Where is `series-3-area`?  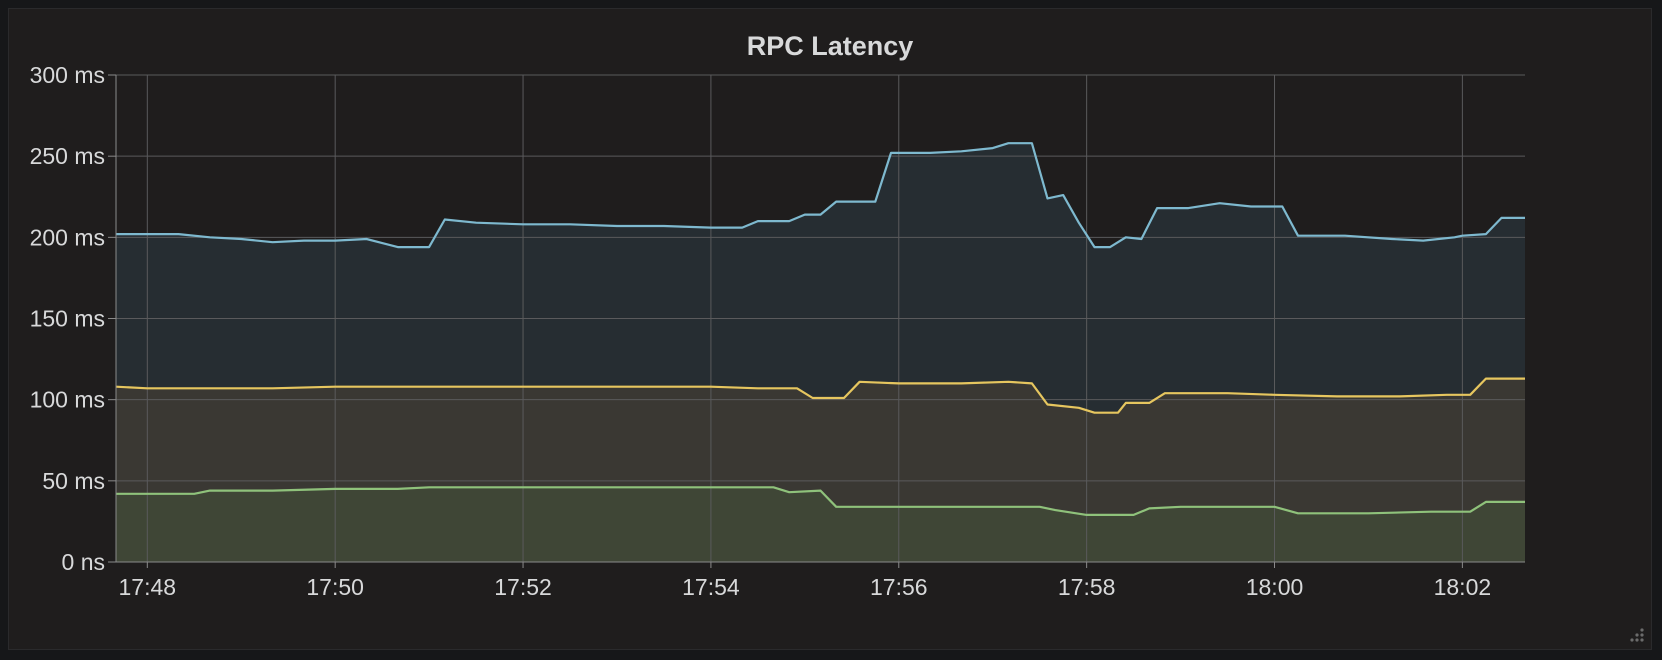 series-3-area is located at coordinates (820, 524).